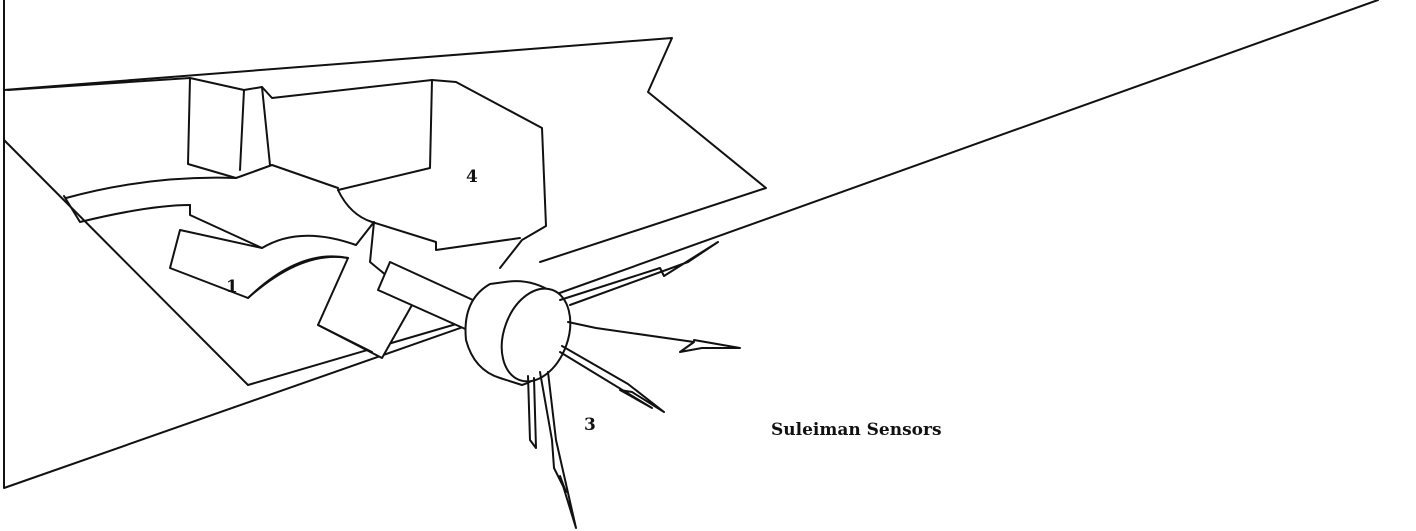 The width and height of the screenshot is (1416, 531). Describe the element at coordinates (232, 287) in the screenshot. I see `label-part-1: 1` at that location.